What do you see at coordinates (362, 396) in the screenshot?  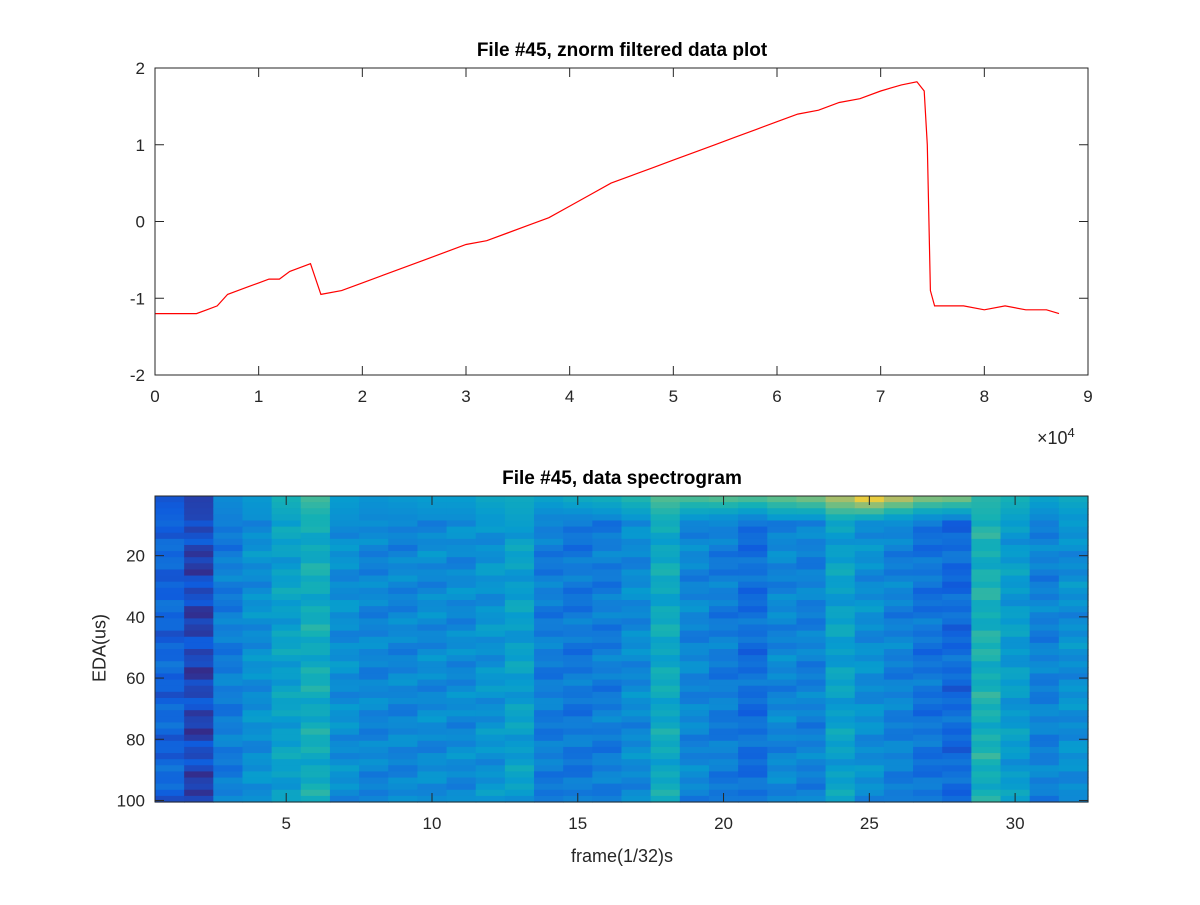 I see `x-tick-label: 2` at bounding box center [362, 396].